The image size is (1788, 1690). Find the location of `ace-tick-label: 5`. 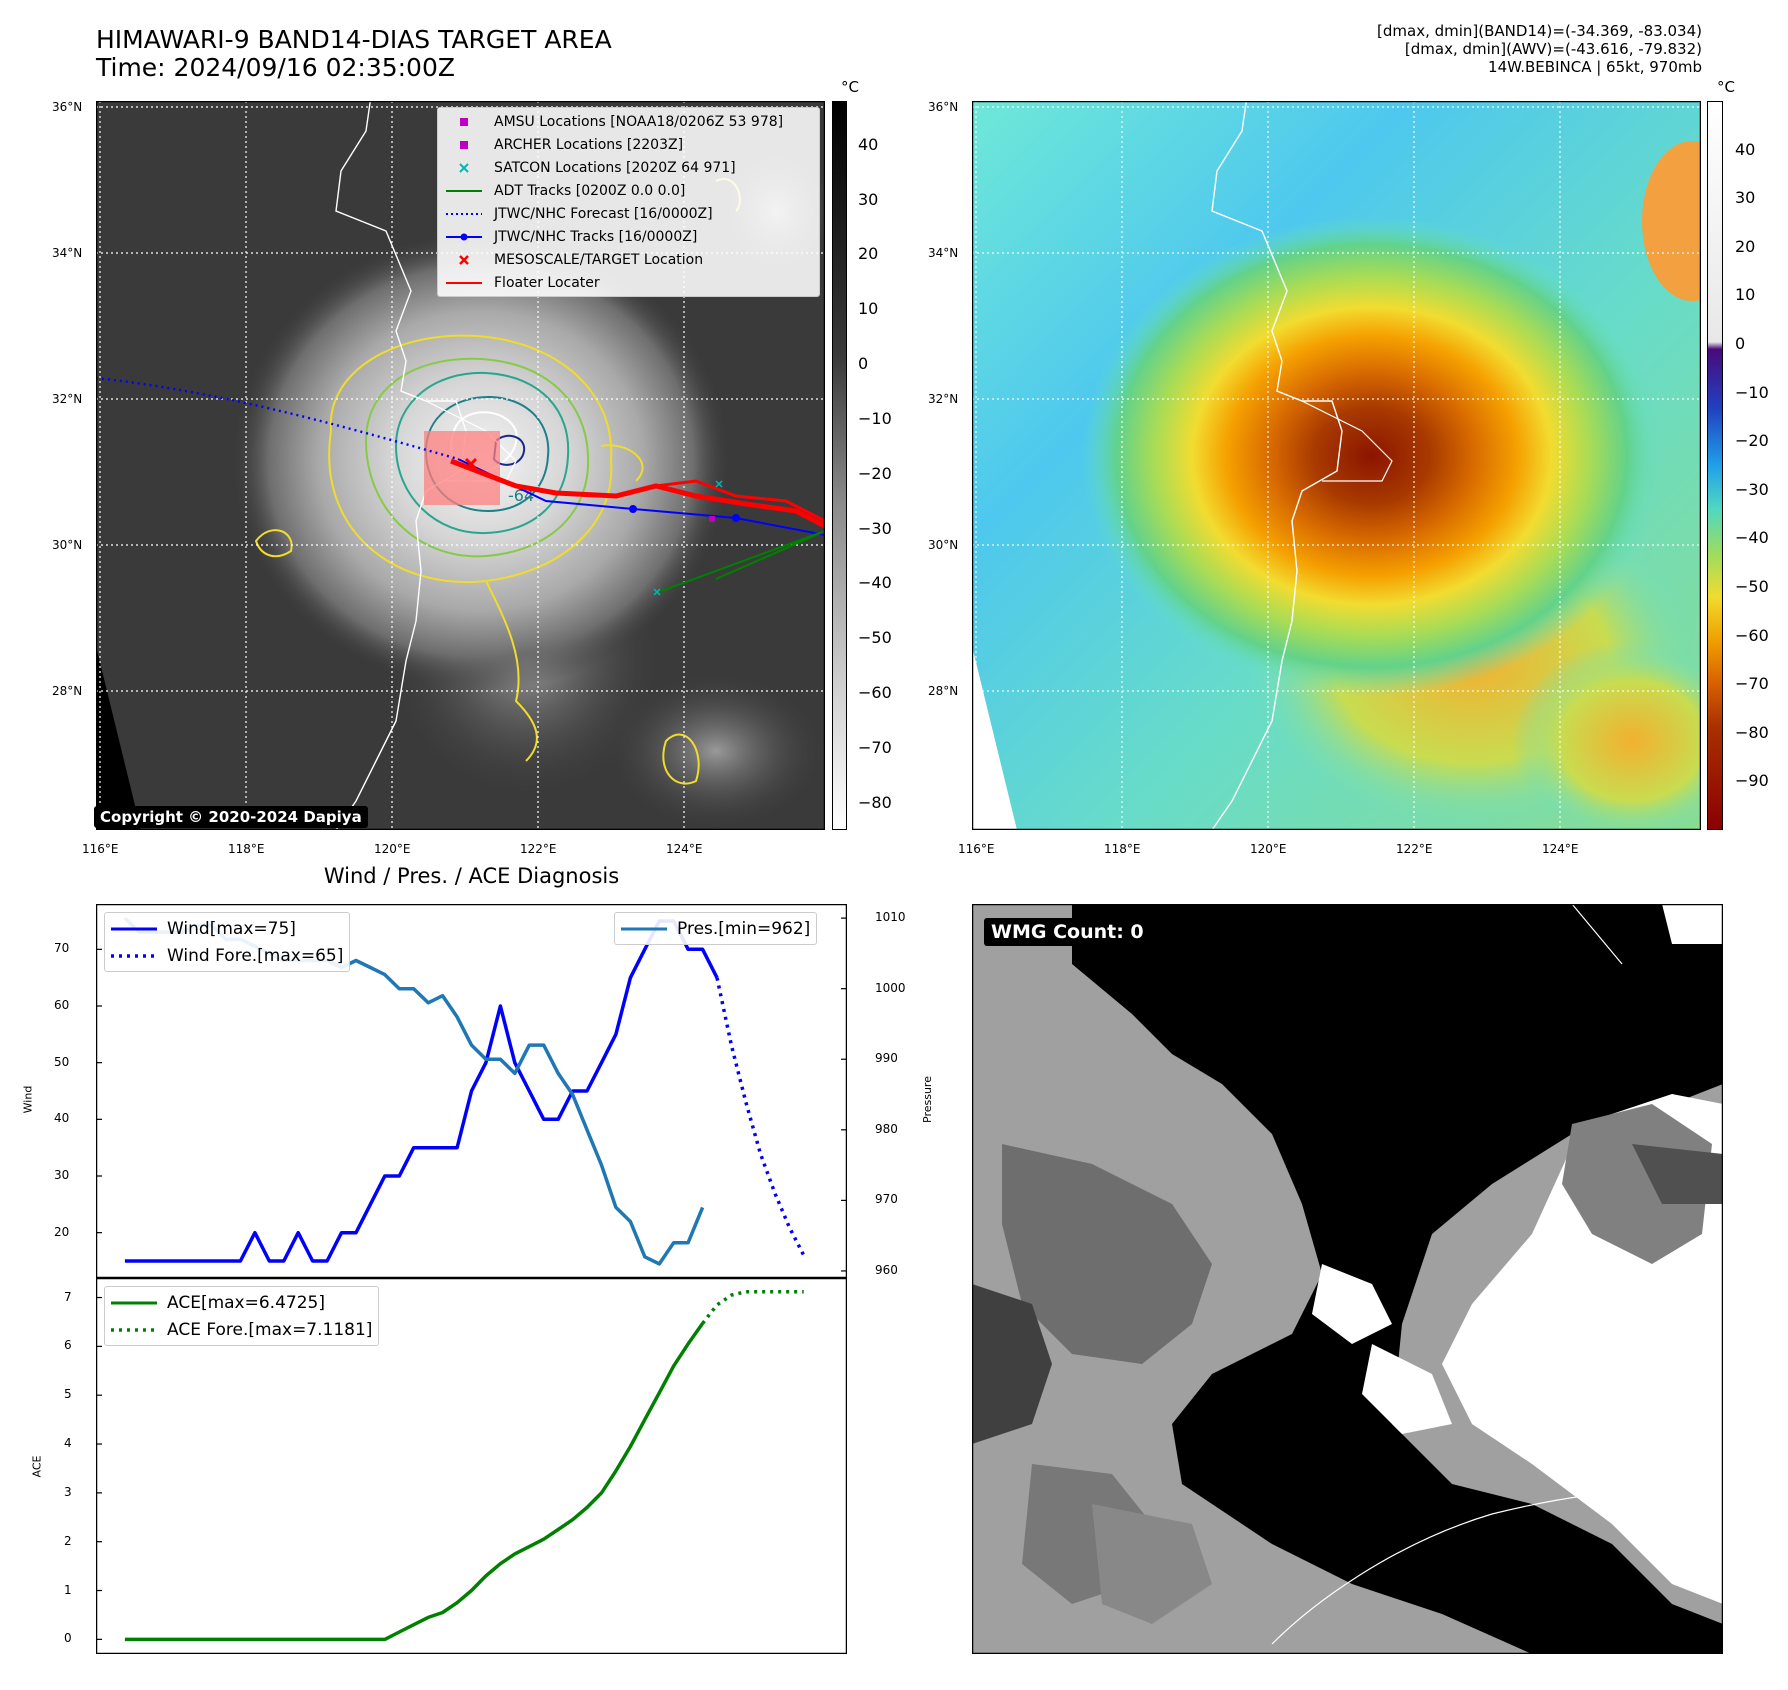

ace-tick-label: 5 is located at coordinates (68, 1394).